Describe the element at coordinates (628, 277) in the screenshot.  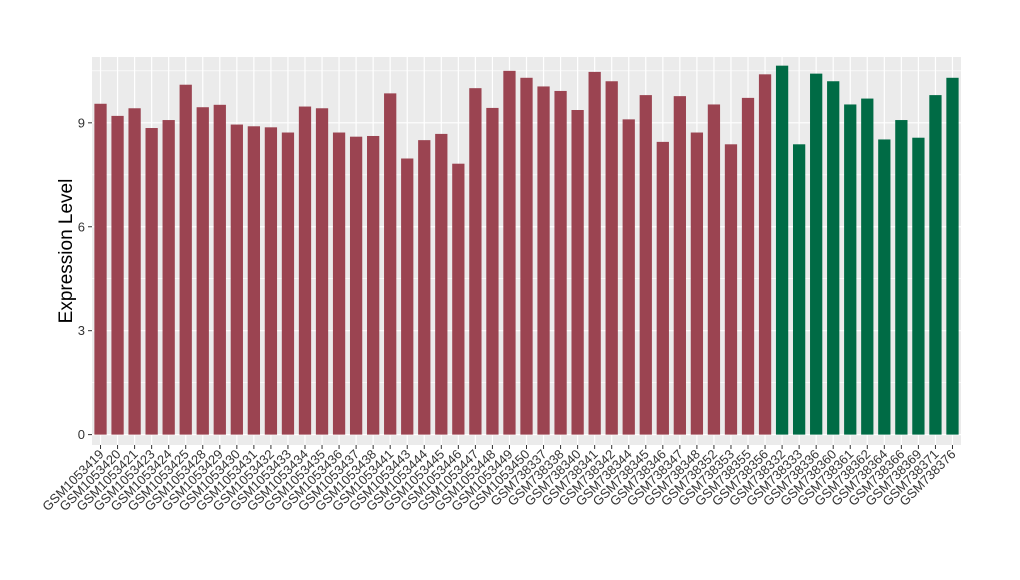
I see `bar-GSM738344` at that location.